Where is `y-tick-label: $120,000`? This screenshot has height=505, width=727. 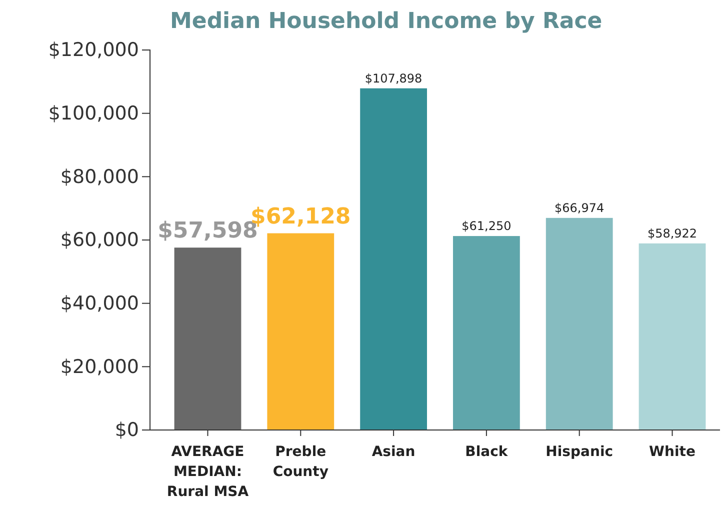
y-tick-label: $120,000 is located at coordinates (93, 50).